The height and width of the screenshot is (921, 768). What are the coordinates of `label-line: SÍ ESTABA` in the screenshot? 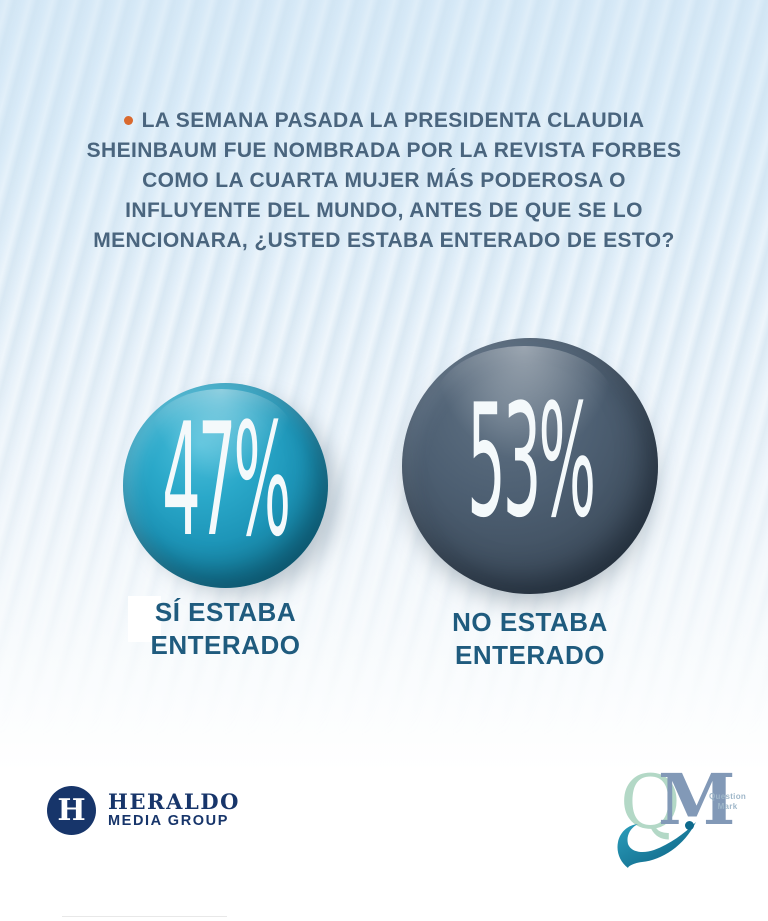 It's located at (225, 612).